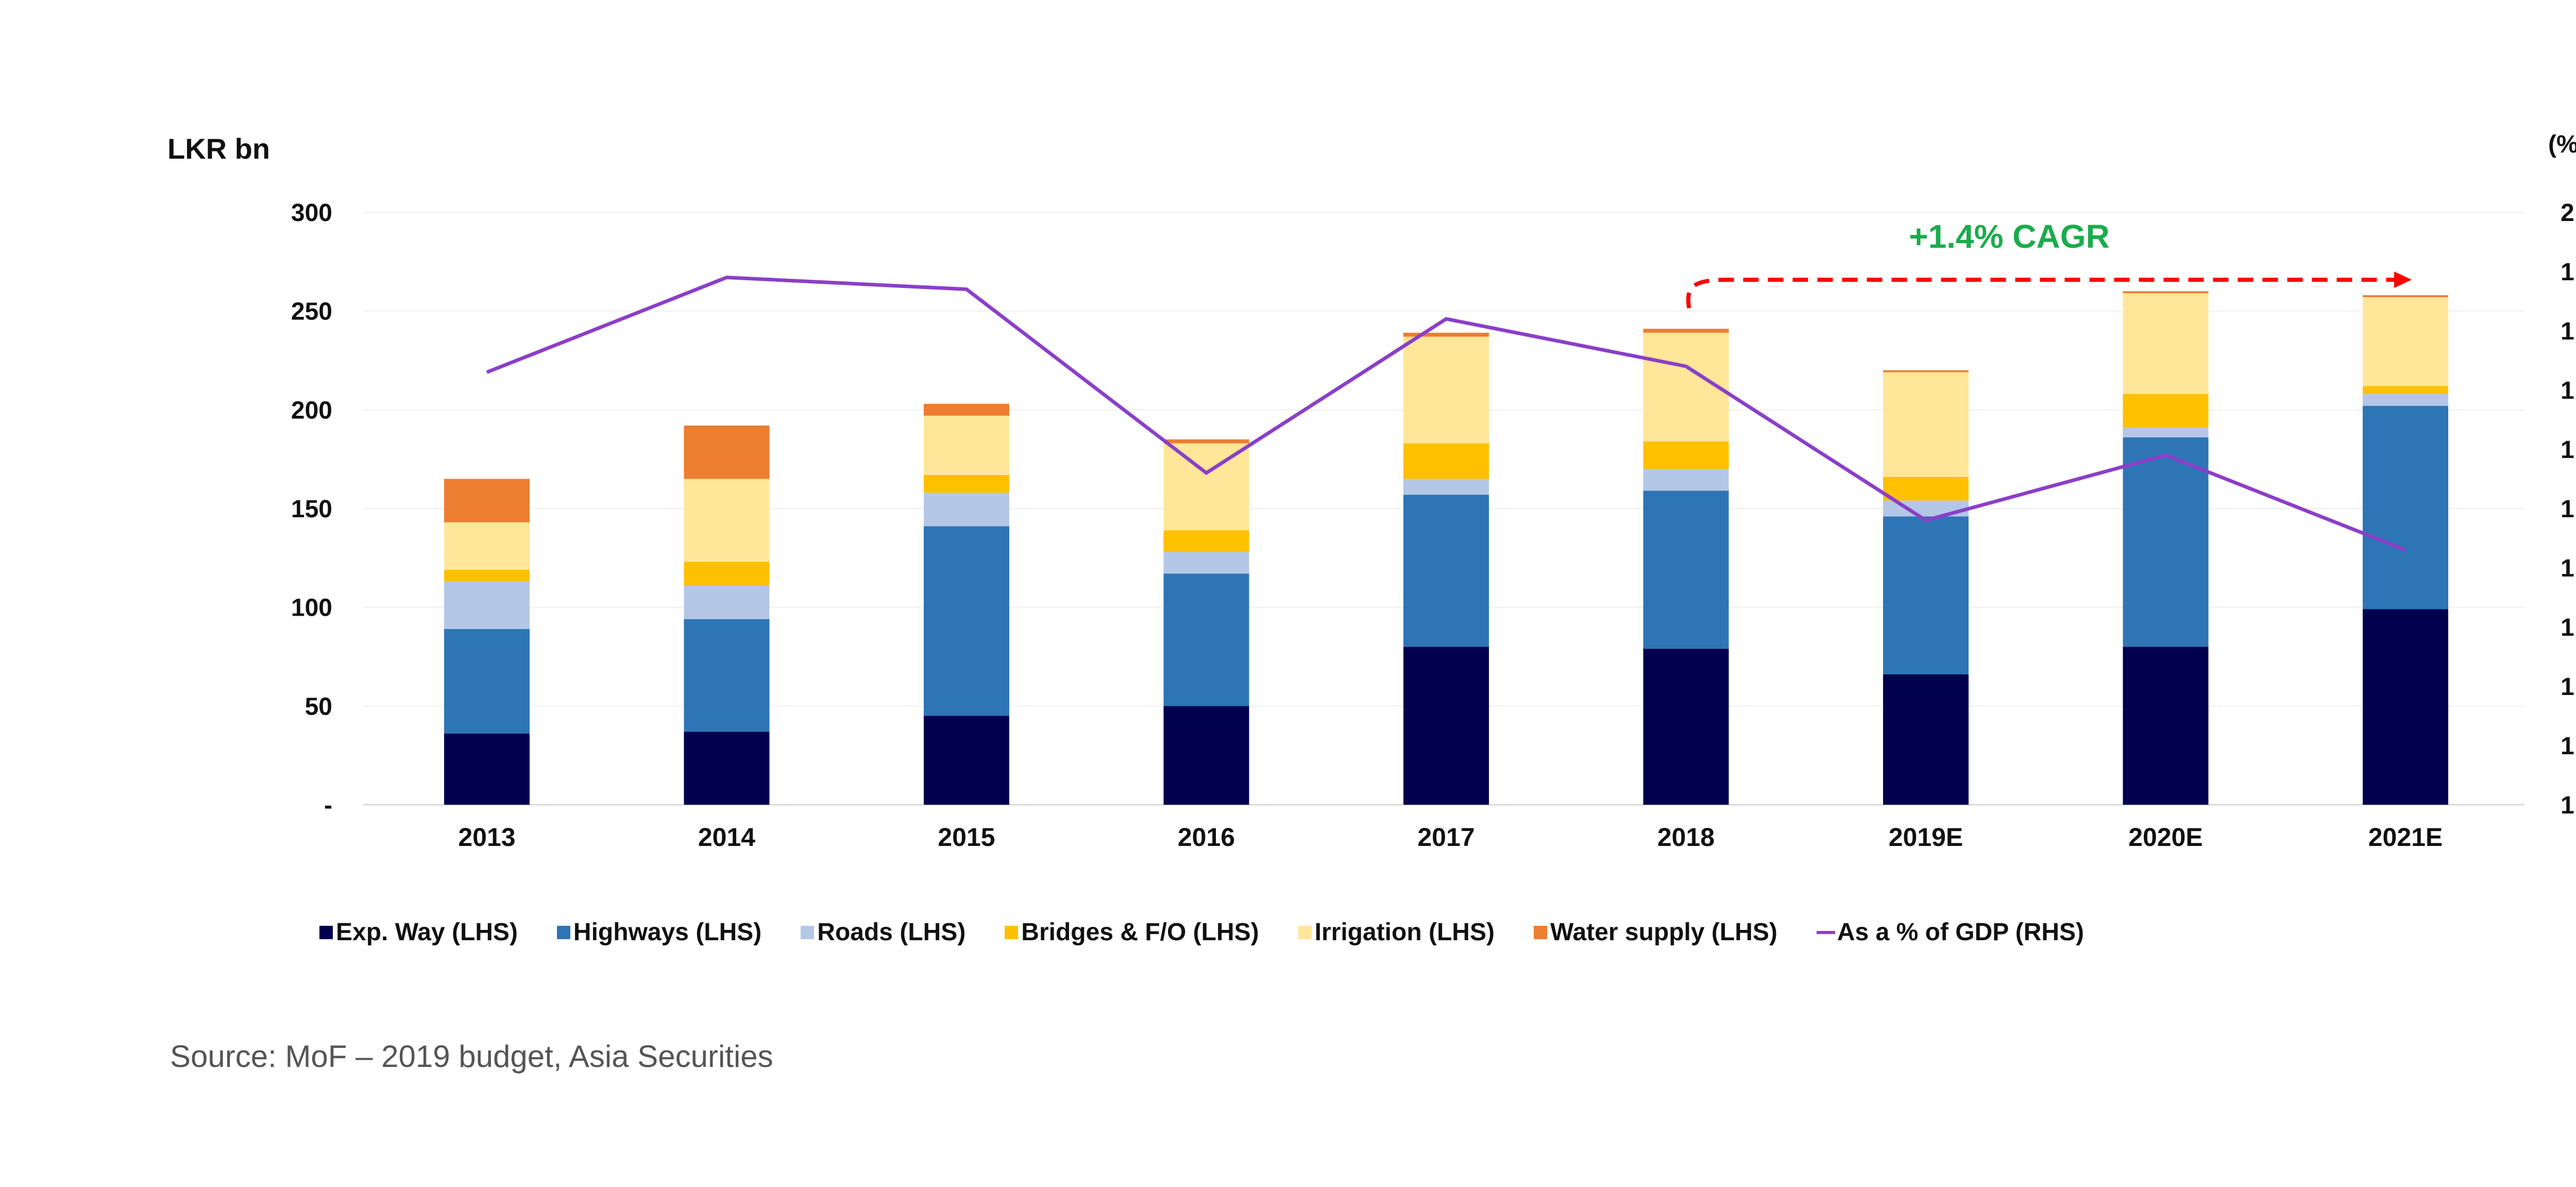 This screenshot has width=2576, height=1187. Describe the element at coordinates (2568, 746) in the screenshot. I see `y2-tick-label: 1.1` at that location.